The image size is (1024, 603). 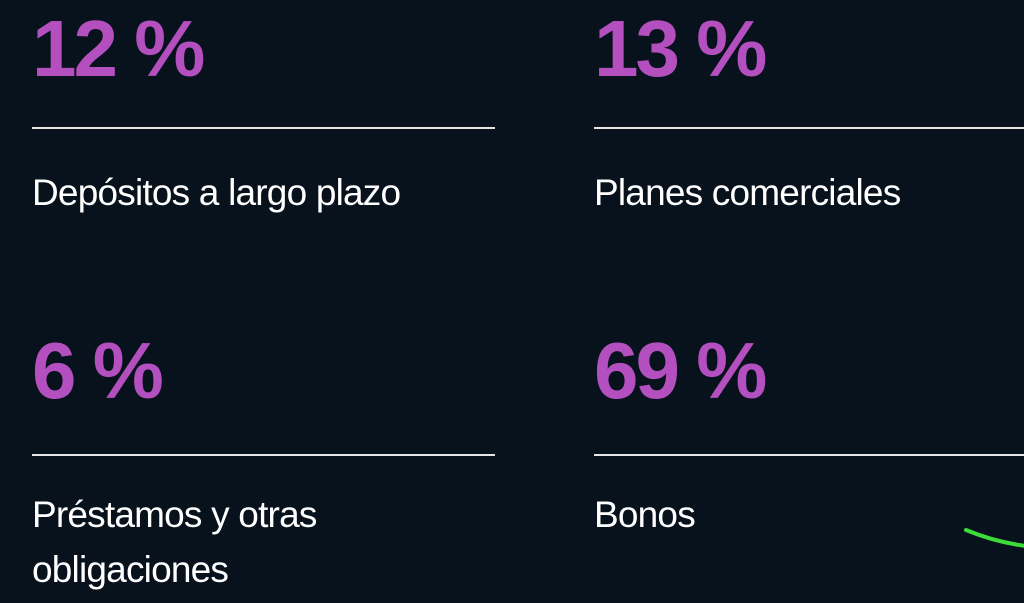 I want to click on stat-label: Bonos, so click(x=645, y=514).